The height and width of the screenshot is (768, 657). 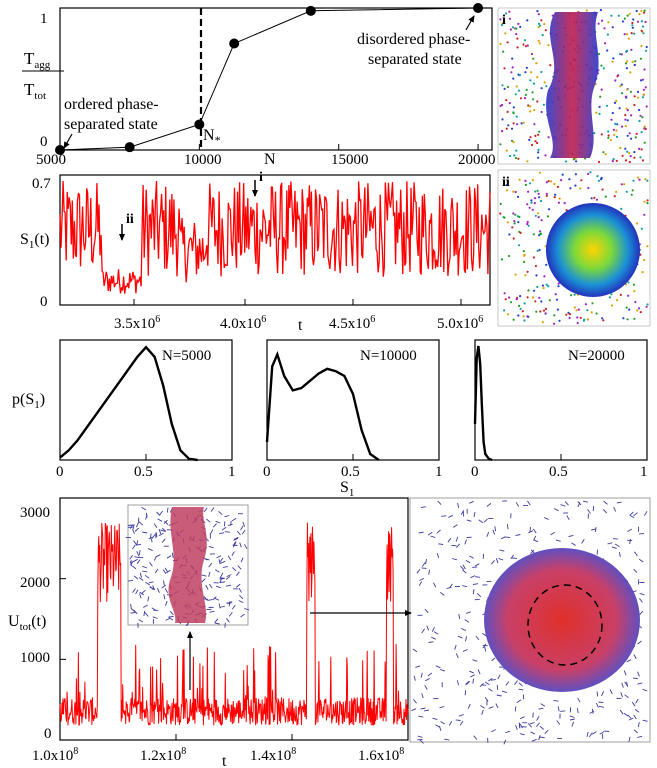 What do you see at coordinates (143, 472) in the screenshot?
I see `panel-c1-xtick-05: 0.5` at bounding box center [143, 472].